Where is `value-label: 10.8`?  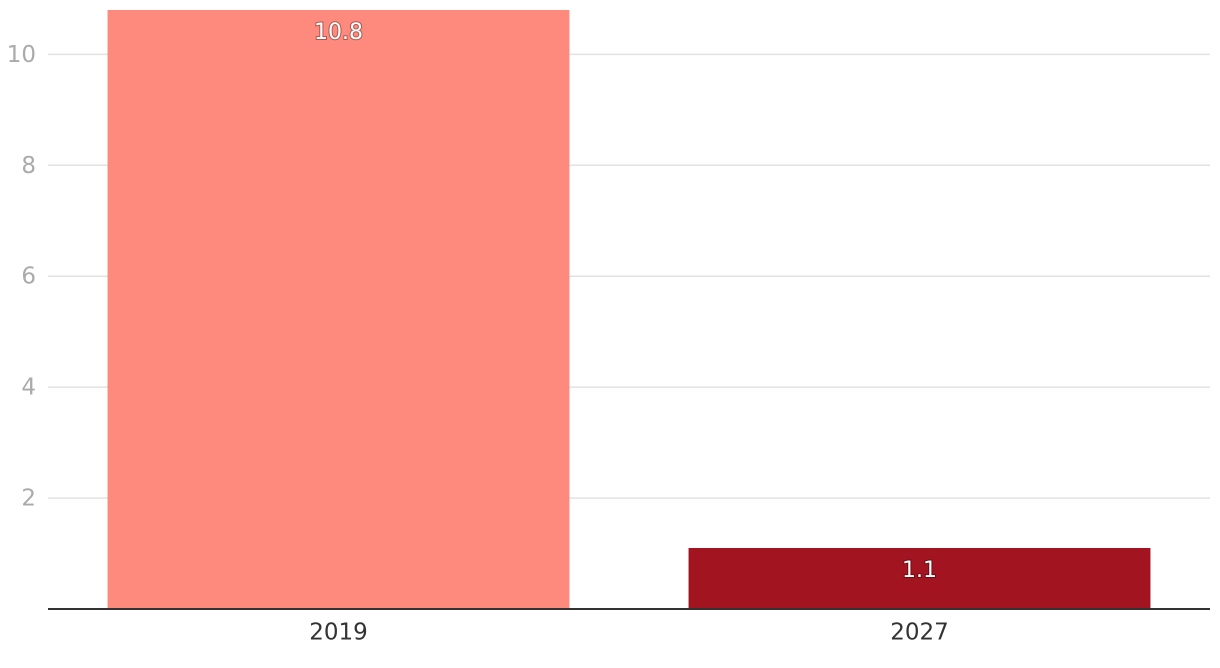 value-label: 10.8 is located at coordinates (338, 32).